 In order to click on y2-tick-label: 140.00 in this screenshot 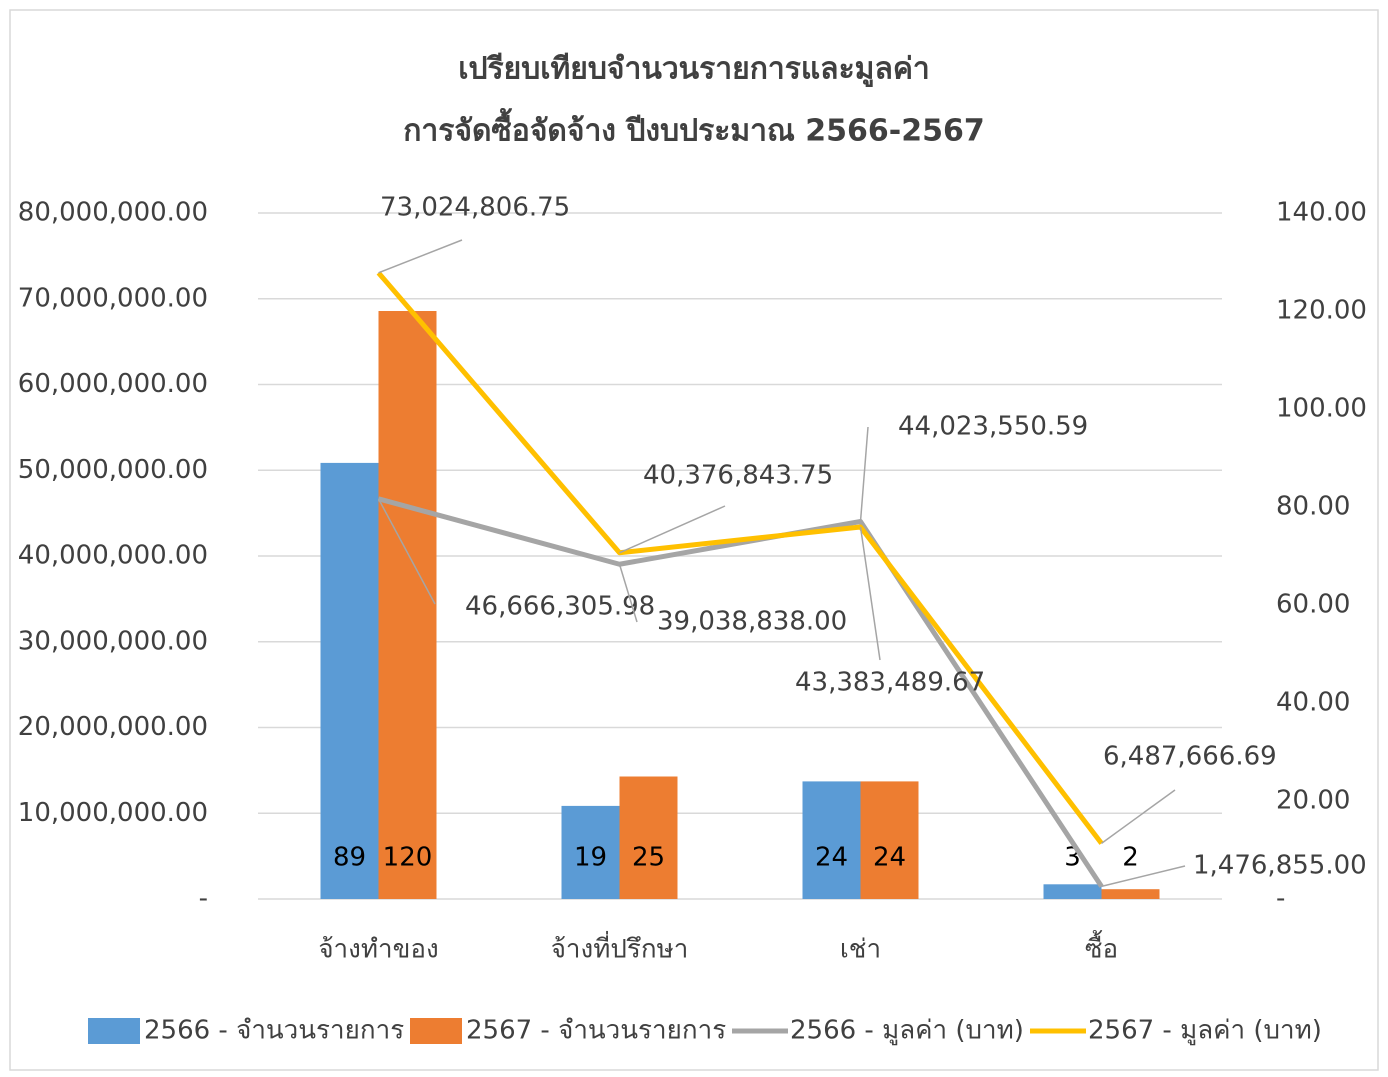, I will do `click(1321, 213)`.